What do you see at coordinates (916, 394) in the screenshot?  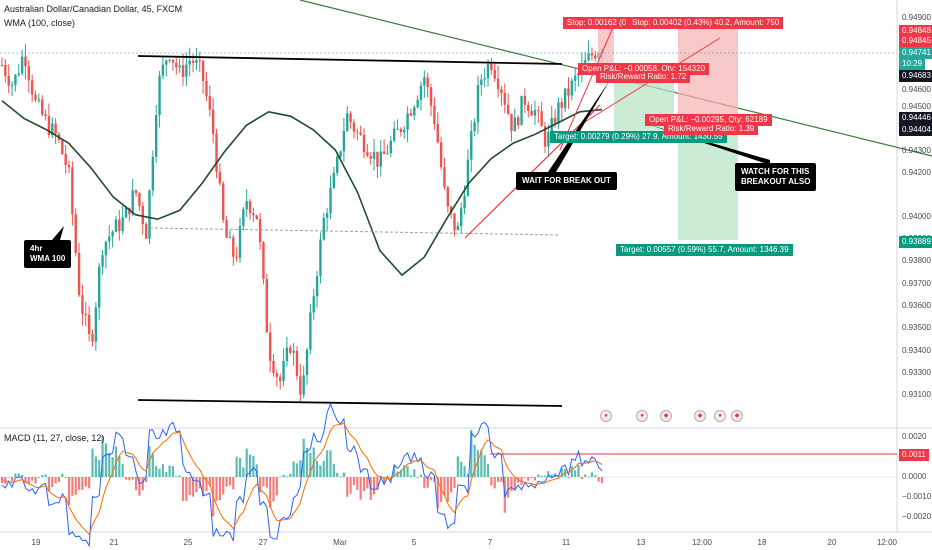 I see `price-tick: 0.93100` at bounding box center [916, 394].